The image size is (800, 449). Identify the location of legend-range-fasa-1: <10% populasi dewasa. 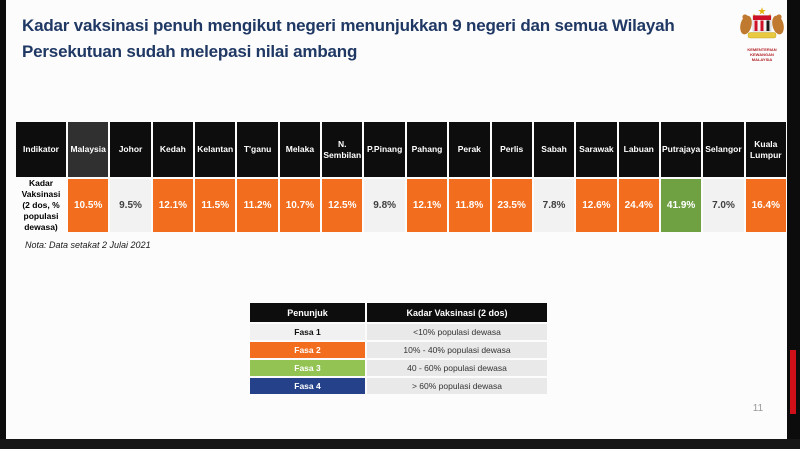
(457, 332).